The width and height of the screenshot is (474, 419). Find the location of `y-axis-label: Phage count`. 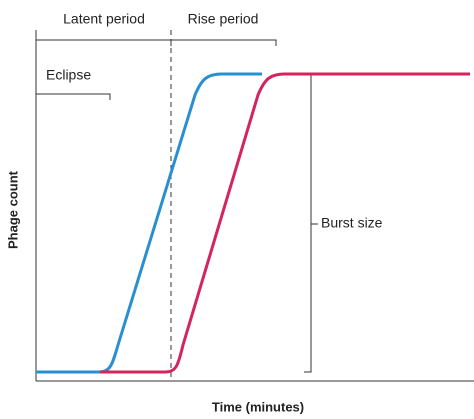

y-axis-label: Phage count is located at coordinates (12, 209).